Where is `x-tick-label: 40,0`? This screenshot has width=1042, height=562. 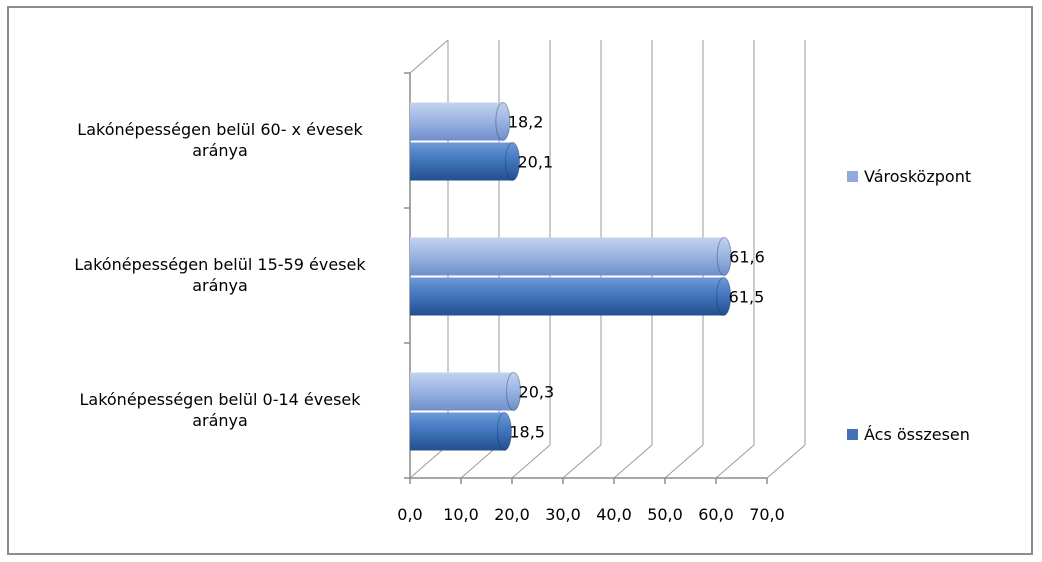 x-tick-label: 40,0 is located at coordinates (614, 514).